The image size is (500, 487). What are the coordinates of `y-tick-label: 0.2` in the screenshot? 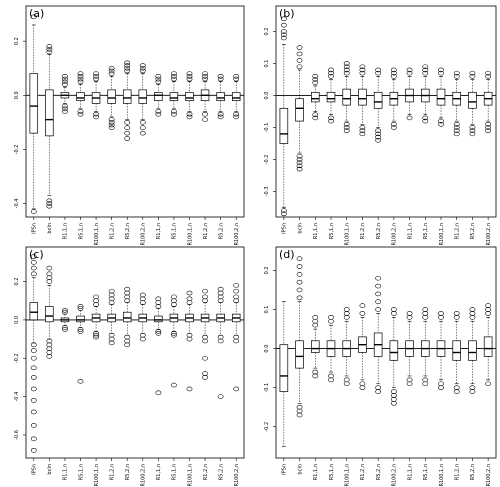 It's located at (17, 41).